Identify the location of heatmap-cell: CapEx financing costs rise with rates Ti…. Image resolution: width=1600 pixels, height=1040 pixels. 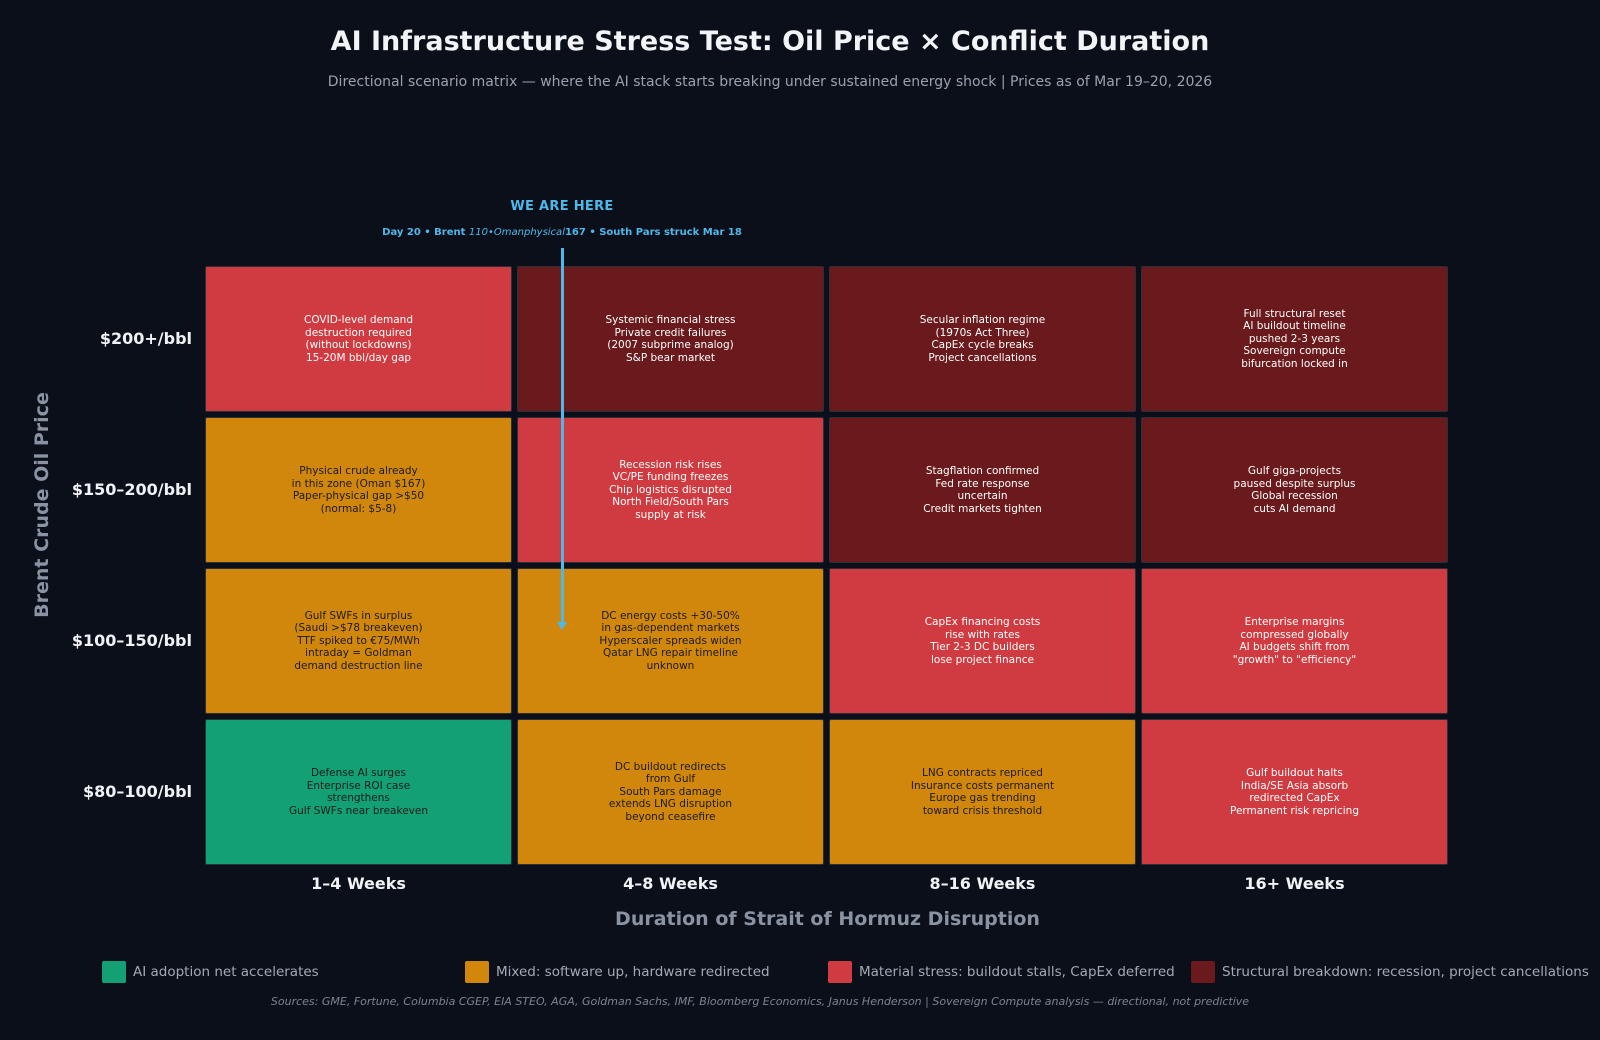
(982, 641).